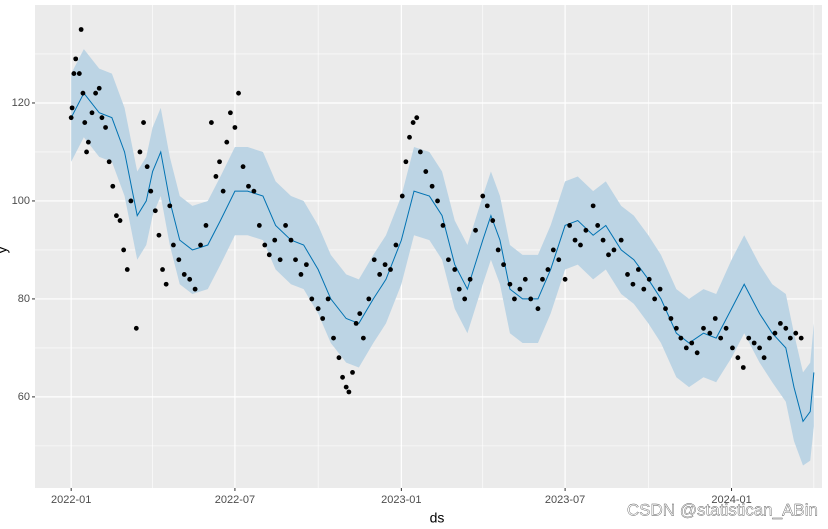 The width and height of the screenshot is (828, 529). Describe the element at coordinates (24, 397) in the screenshot. I see `y-tick-label: 60` at that location.